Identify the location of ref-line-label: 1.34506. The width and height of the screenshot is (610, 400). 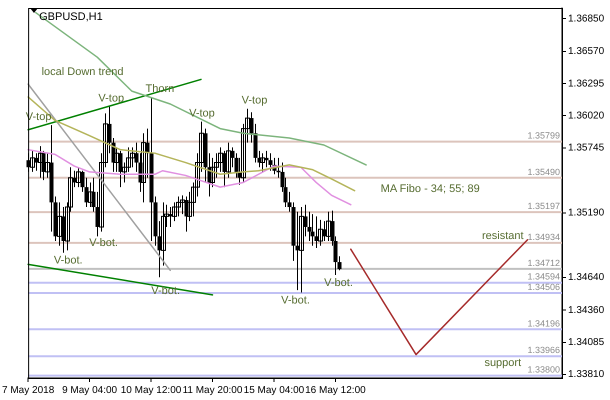
(543, 287).